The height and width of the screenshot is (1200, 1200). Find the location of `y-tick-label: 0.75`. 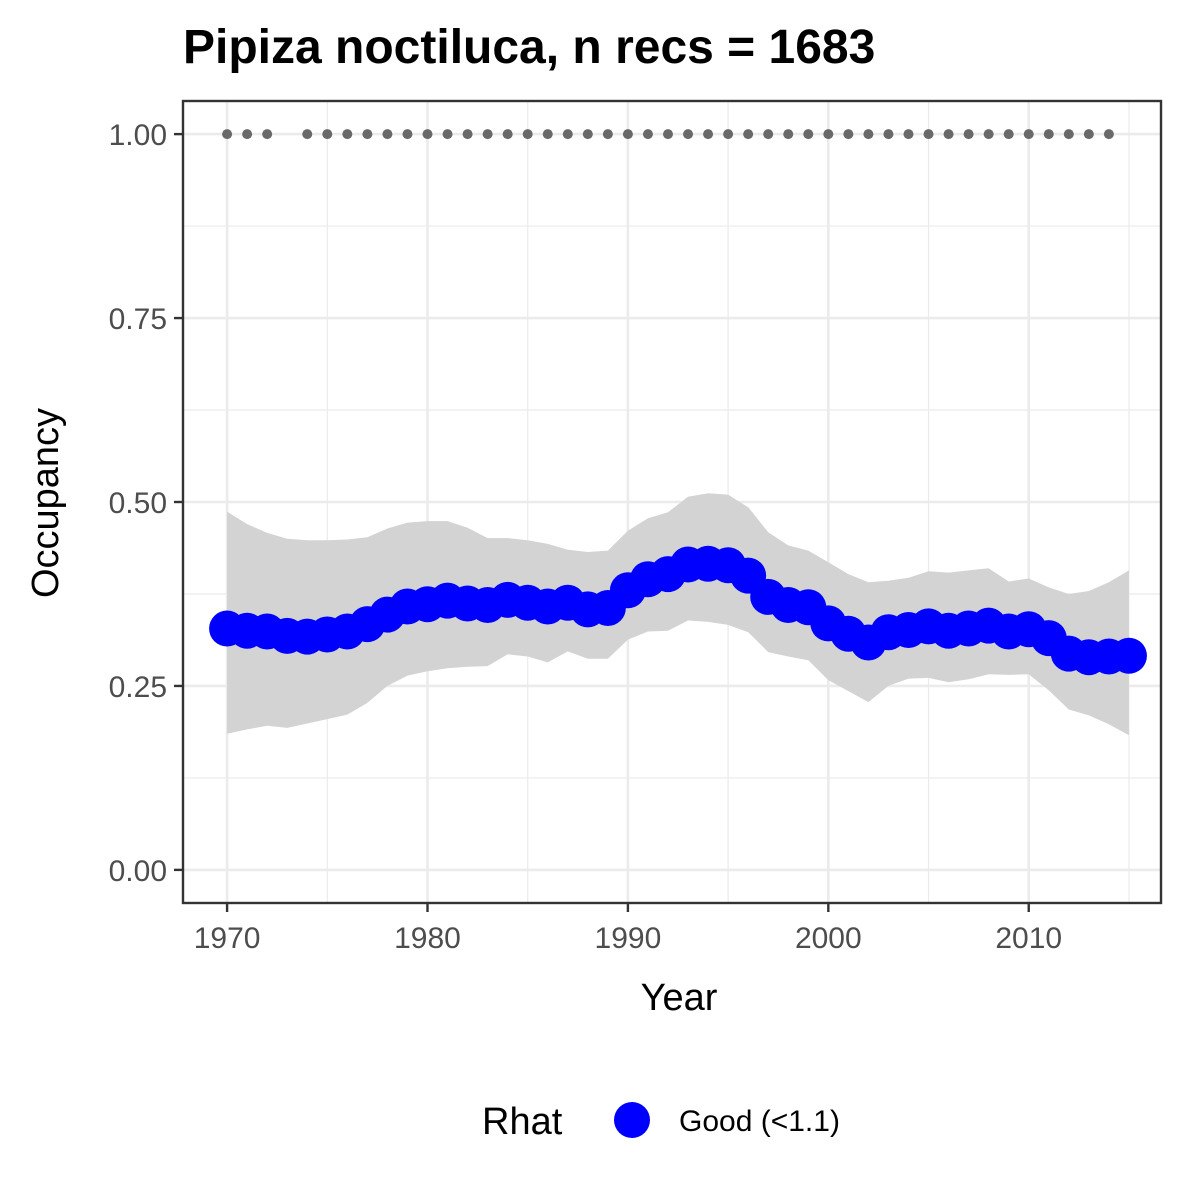

y-tick-label: 0.75 is located at coordinates (138, 319).